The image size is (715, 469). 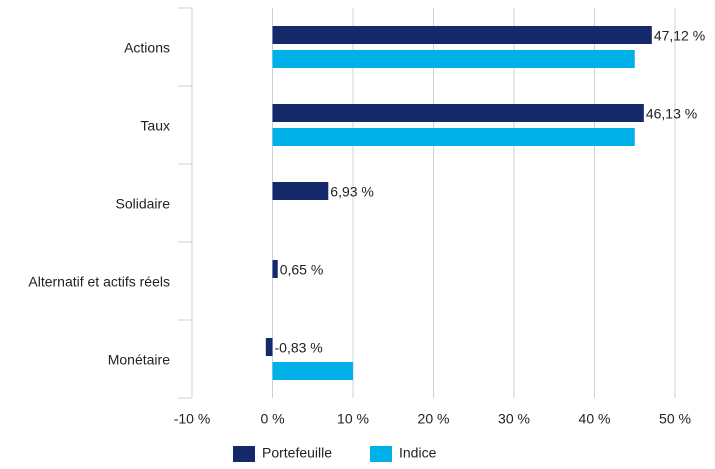 What do you see at coordinates (679, 36) in the screenshot?
I see `value-label: 47,12 %` at bounding box center [679, 36].